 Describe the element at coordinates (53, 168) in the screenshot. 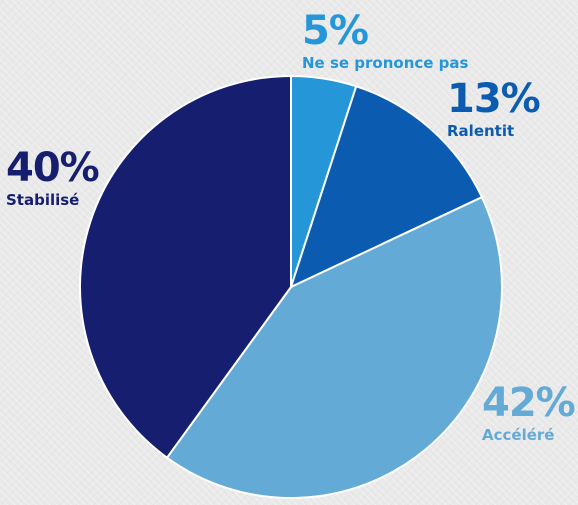

I see `slice-percent-stabilise: 40%` at that location.